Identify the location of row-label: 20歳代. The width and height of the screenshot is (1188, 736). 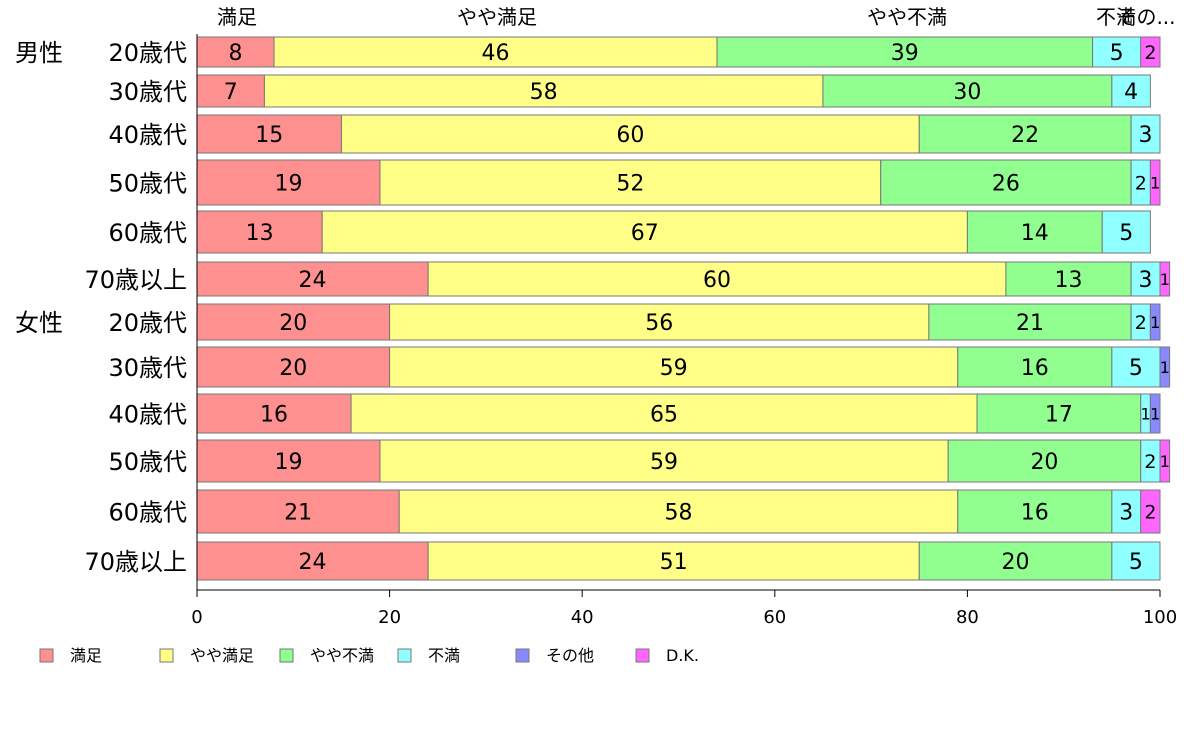
(147, 53).